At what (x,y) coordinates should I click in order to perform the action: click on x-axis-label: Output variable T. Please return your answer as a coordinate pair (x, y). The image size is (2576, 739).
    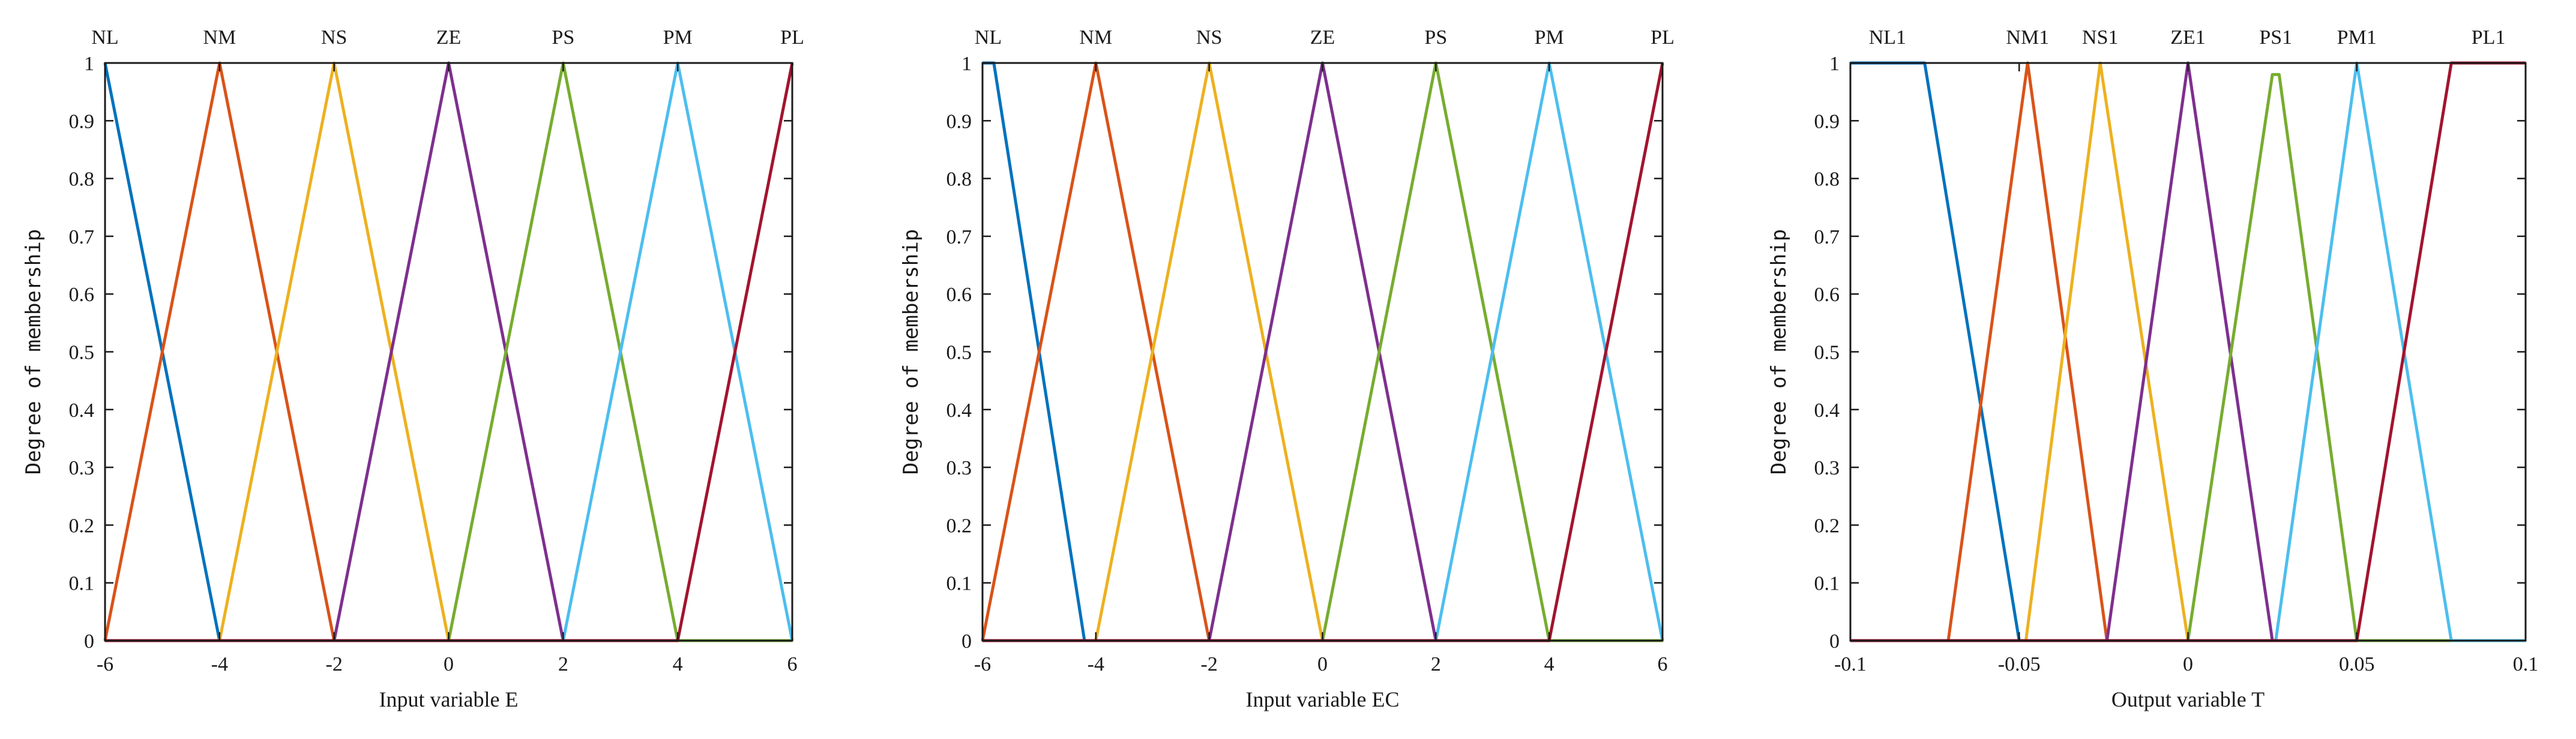
    Looking at the image, I should click on (2188, 699).